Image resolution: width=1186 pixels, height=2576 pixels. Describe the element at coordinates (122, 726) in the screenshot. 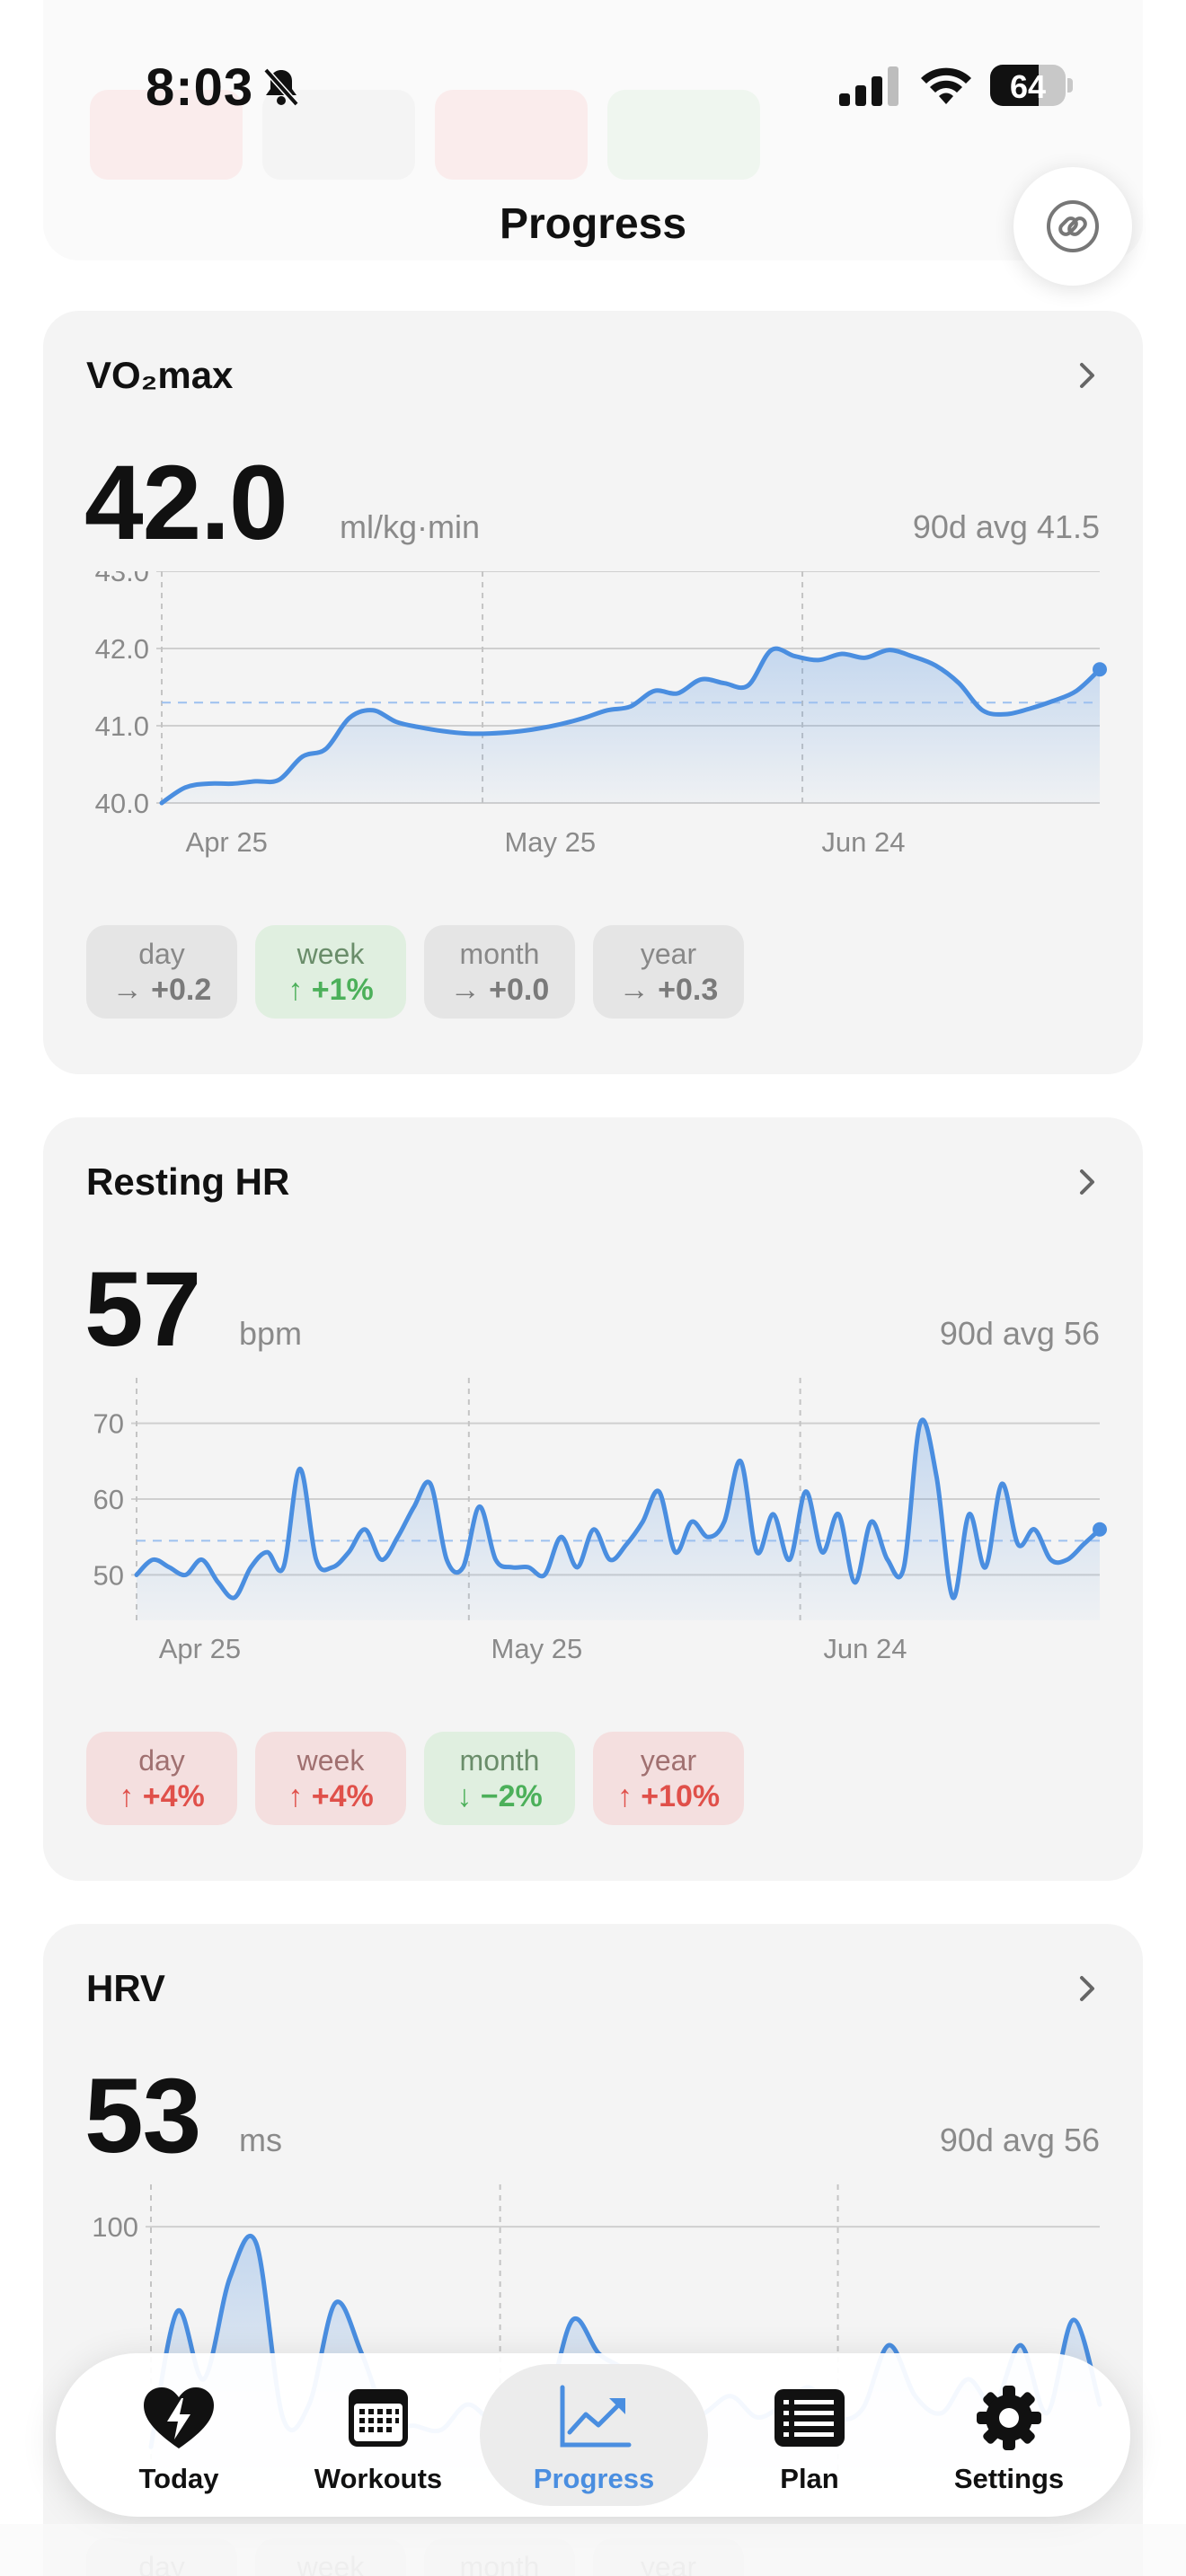

I see `y-tick-label: 41.0` at that location.